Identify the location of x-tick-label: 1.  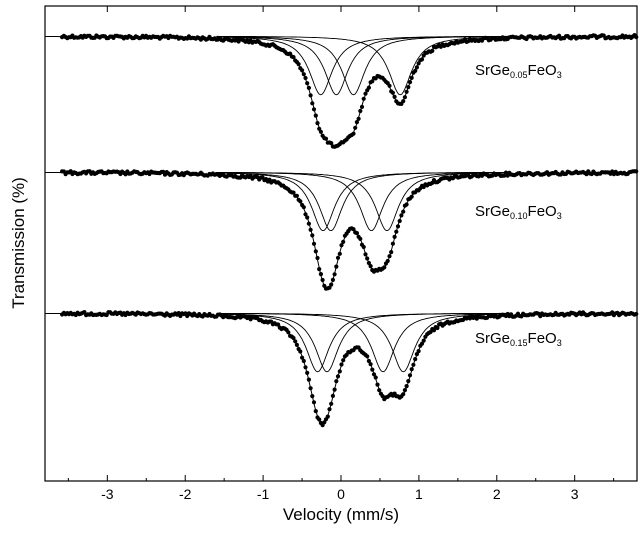
(419, 494).